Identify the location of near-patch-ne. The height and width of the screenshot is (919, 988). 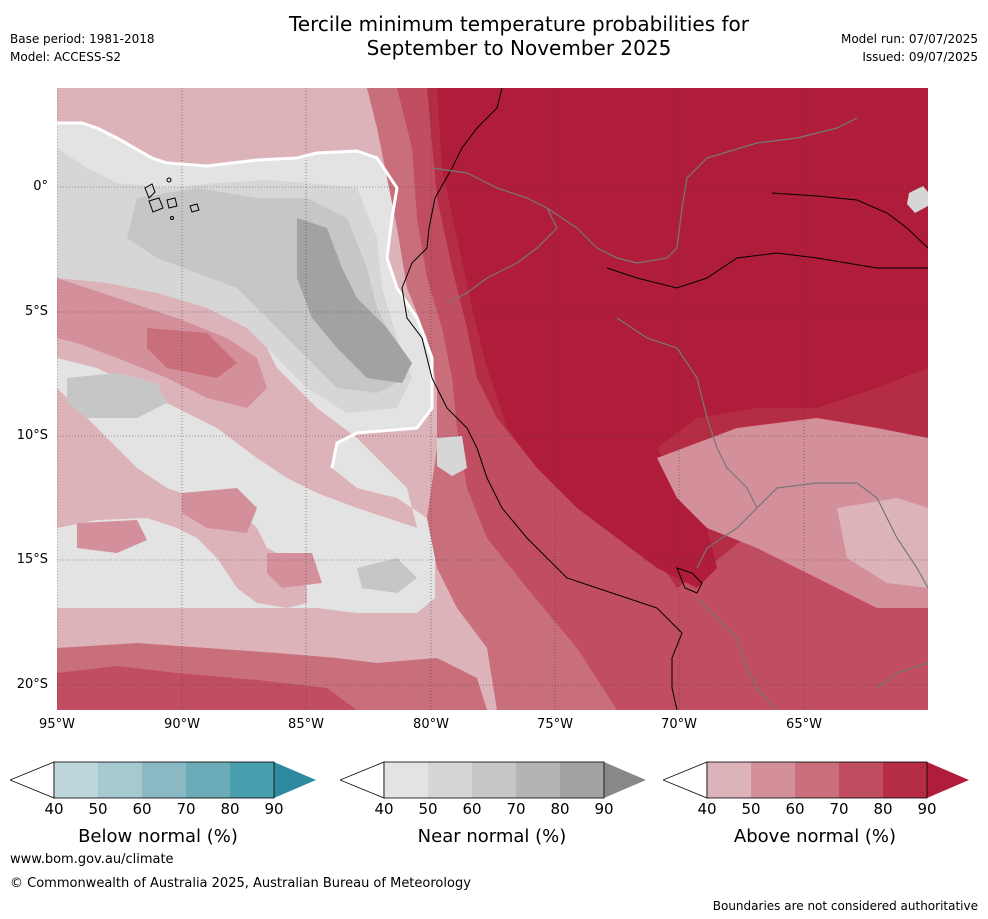
(917, 199).